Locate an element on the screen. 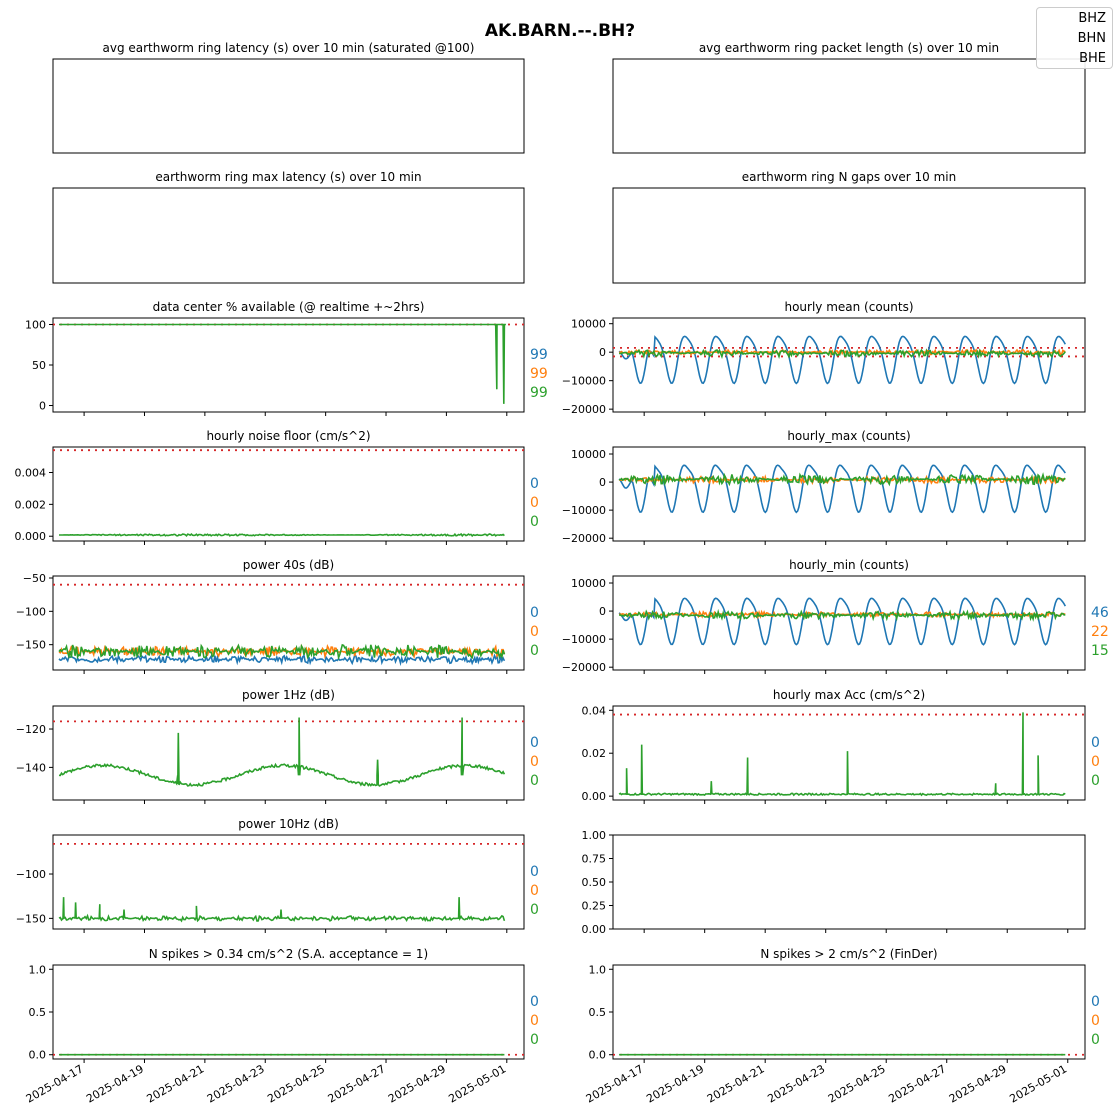 This screenshot has width=1120, height=1120. panel-noise_floor-series-bhe is located at coordinates (282, 535).